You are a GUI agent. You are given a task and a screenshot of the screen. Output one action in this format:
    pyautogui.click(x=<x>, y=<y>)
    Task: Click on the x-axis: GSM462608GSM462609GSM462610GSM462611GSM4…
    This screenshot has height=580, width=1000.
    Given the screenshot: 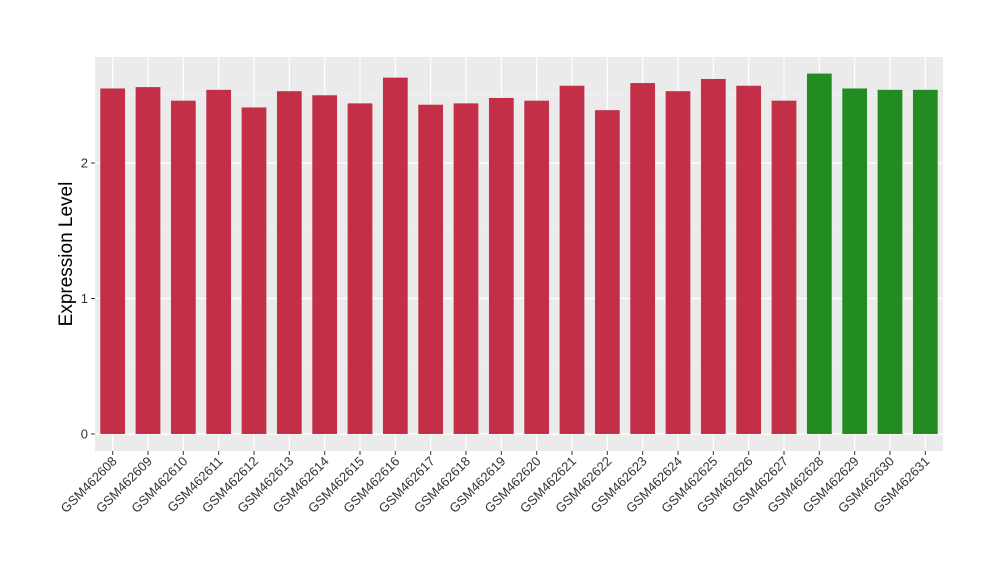 What is the action you would take?
    pyautogui.click(x=495, y=483)
    